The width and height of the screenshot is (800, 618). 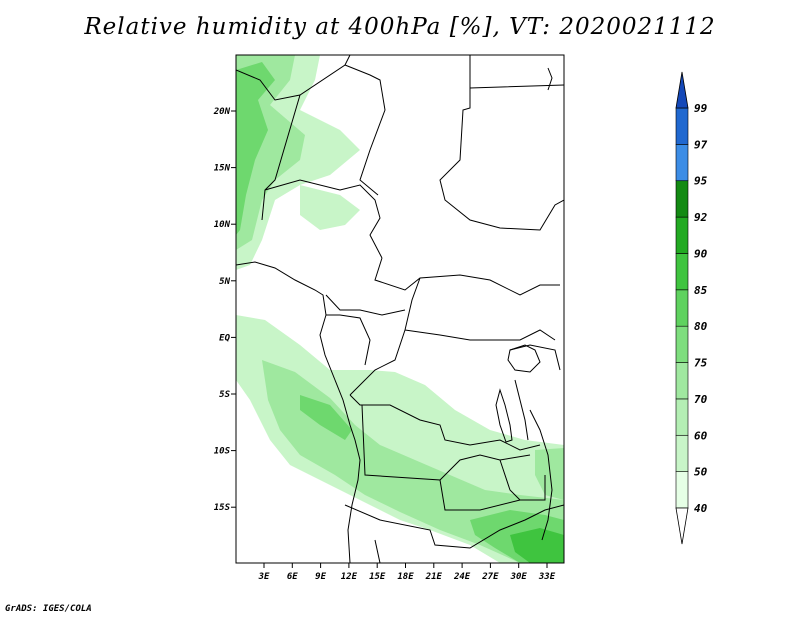 I want to click on lat-label: 20N, so click(x=222, y=112).